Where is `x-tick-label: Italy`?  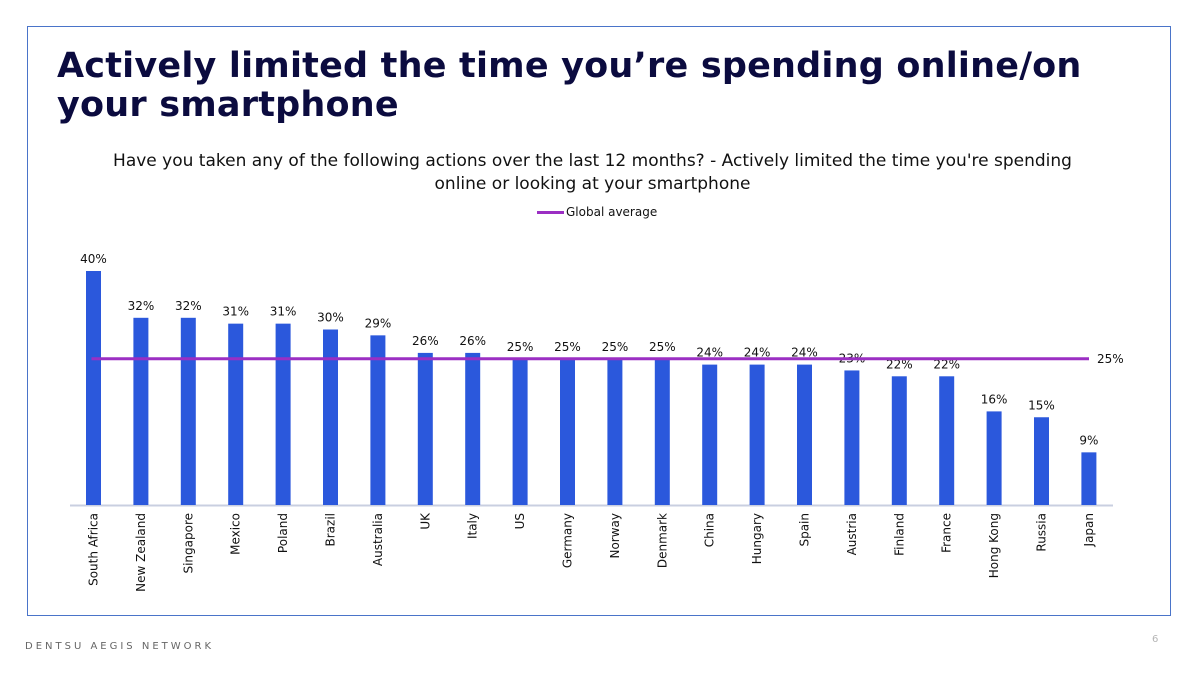
x-tick-label: Italy is located at coordinates (473, 526).